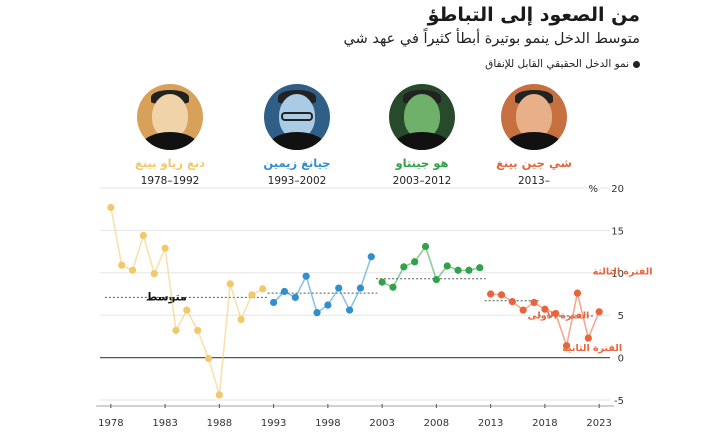 This screenshot has height=448, width=706. Describe the element at coordinates (110, 423) in the screenshot. I see `x-tick-label: 1978` at that location.